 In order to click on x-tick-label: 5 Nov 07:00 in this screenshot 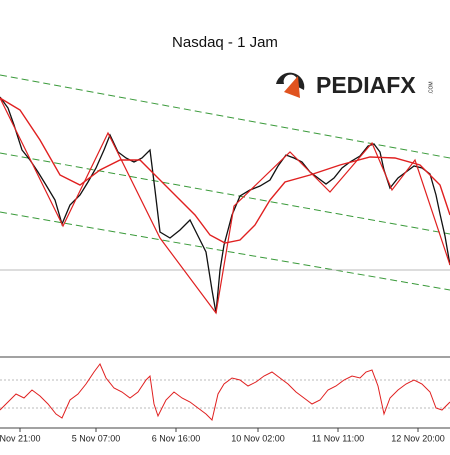, I will do `click(96, 438)`.